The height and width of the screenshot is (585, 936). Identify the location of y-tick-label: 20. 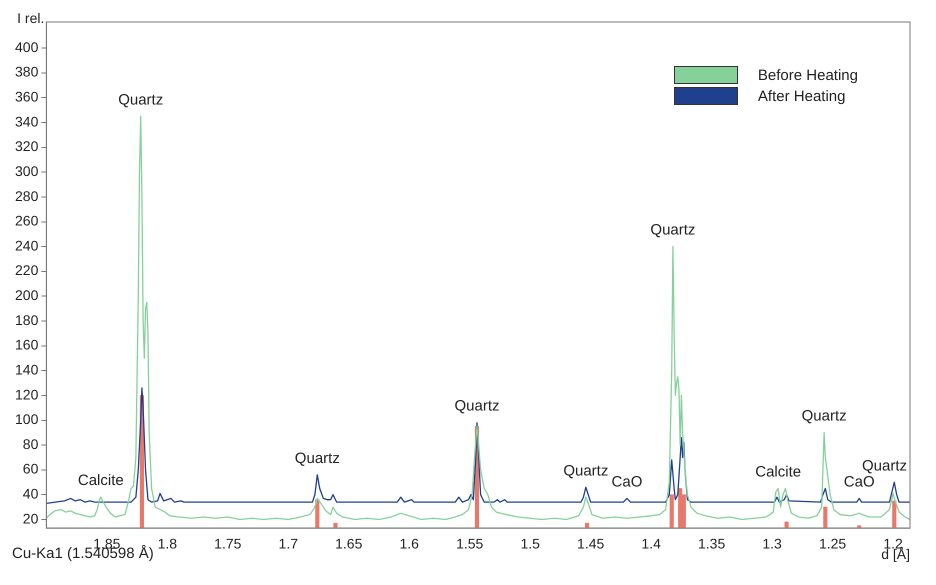
(30, 518).